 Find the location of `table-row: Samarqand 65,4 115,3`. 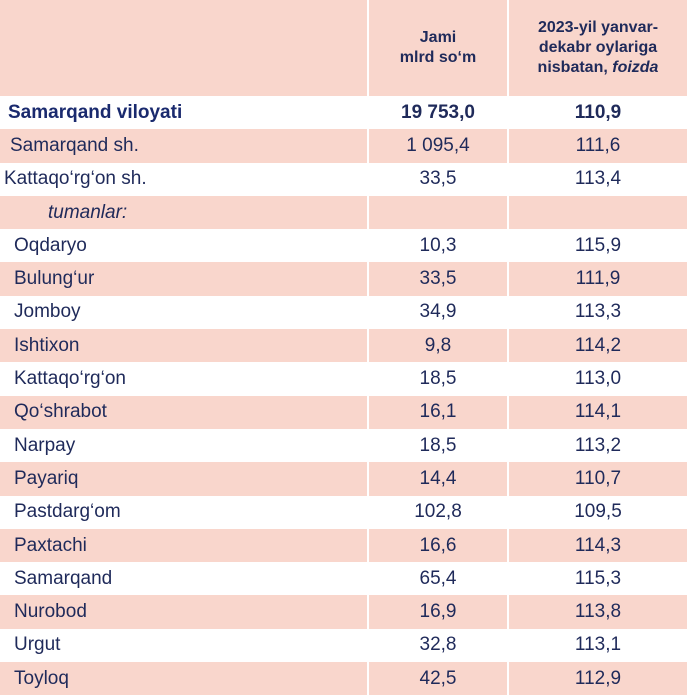

table-row: Samarqand 65,4 115,3 is located at coordinates (343, 579).